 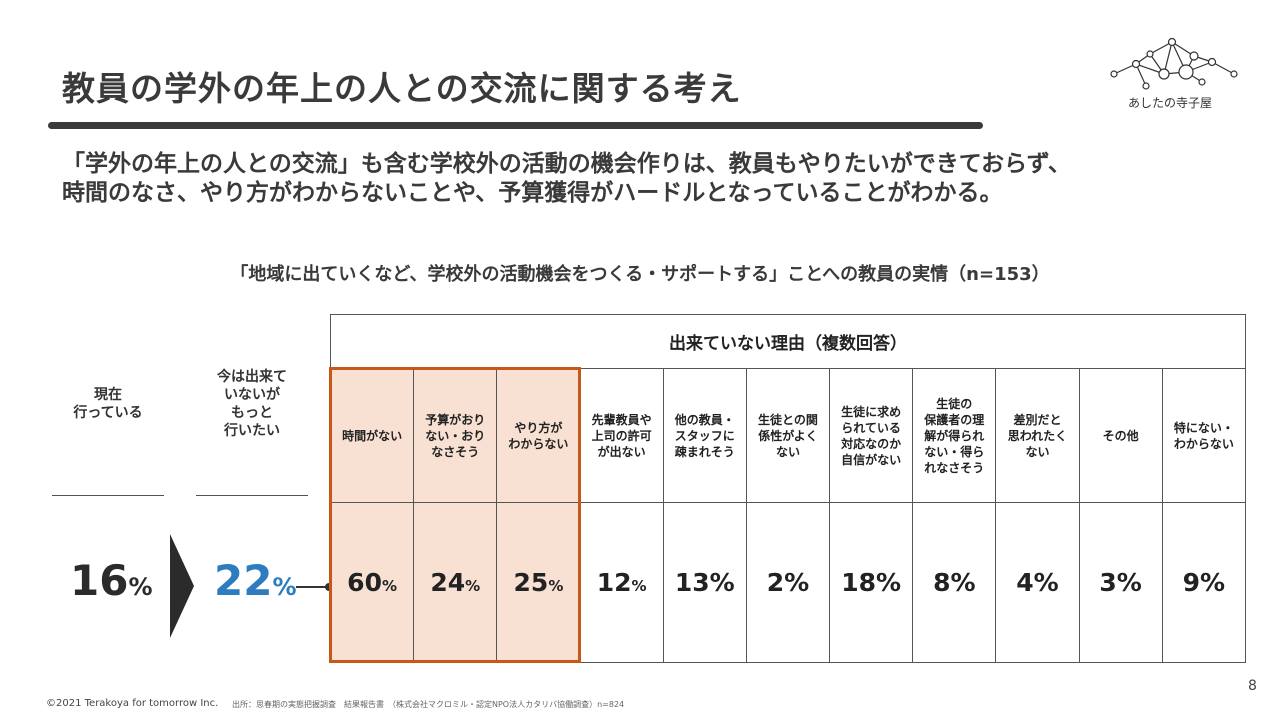 I want to click on reason-number: 2%, so click(x=788, y=582).